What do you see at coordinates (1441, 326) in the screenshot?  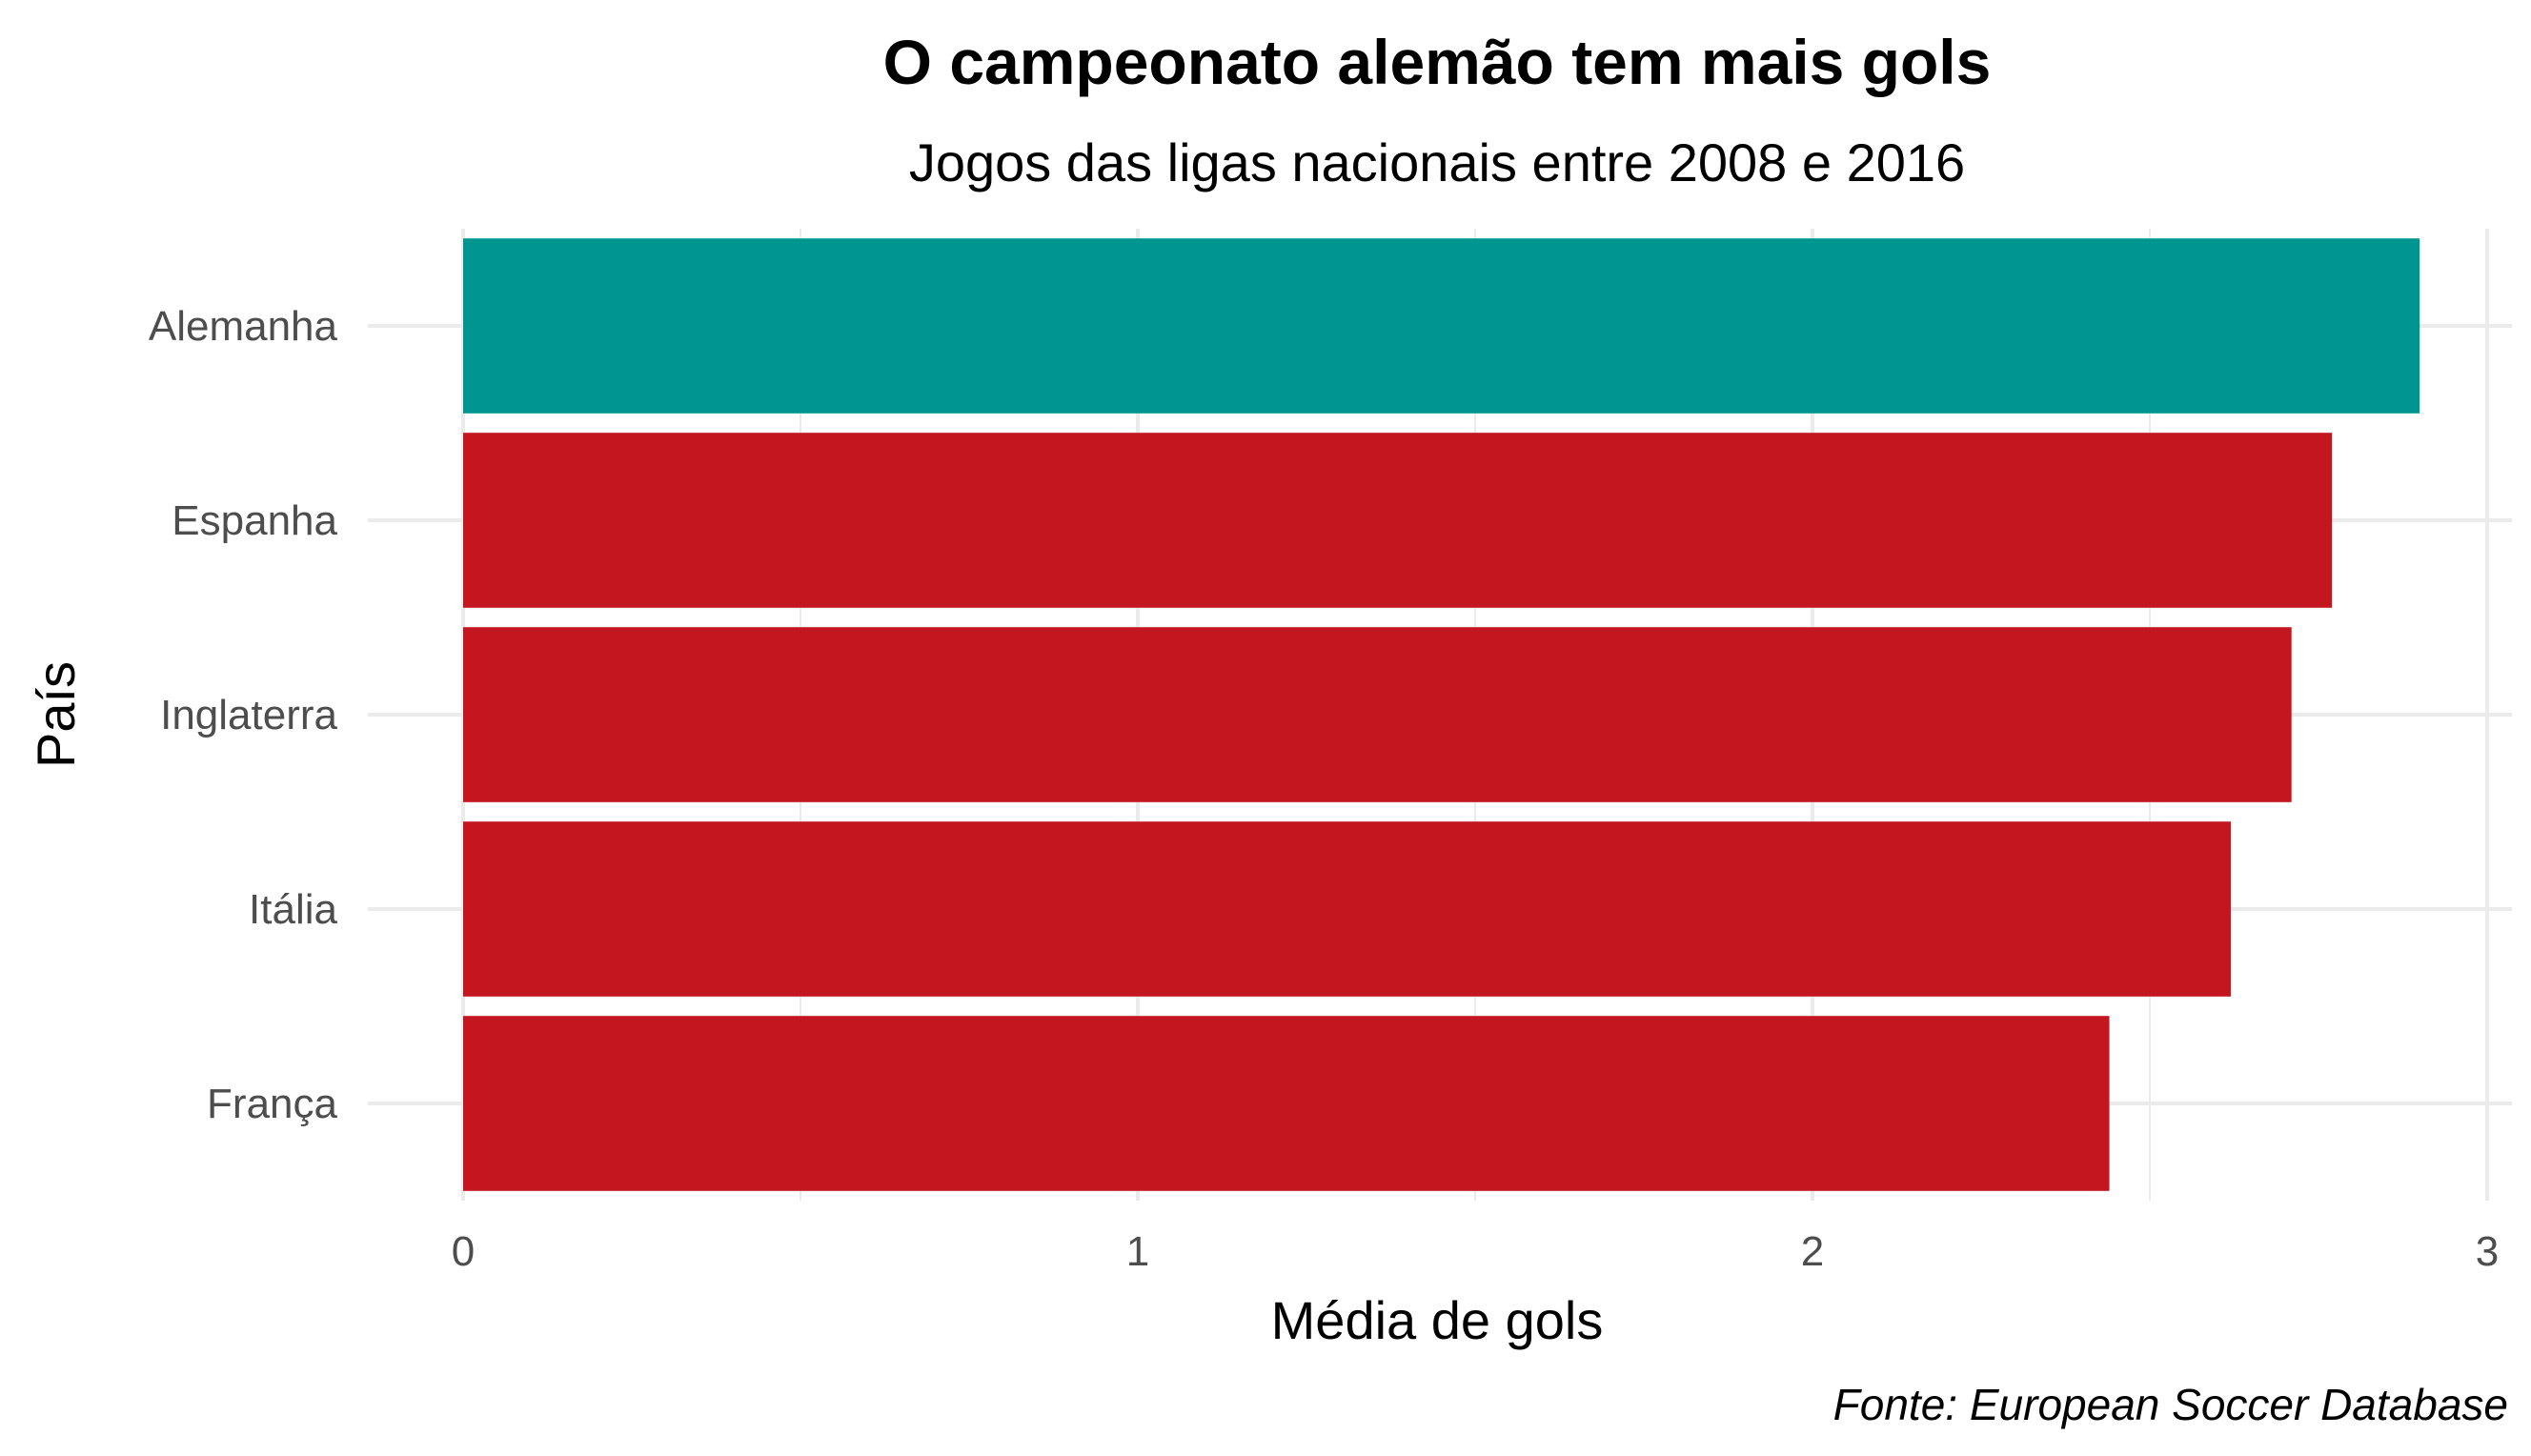 I see `bar-alemanha` at bounding box center [1441, 326].